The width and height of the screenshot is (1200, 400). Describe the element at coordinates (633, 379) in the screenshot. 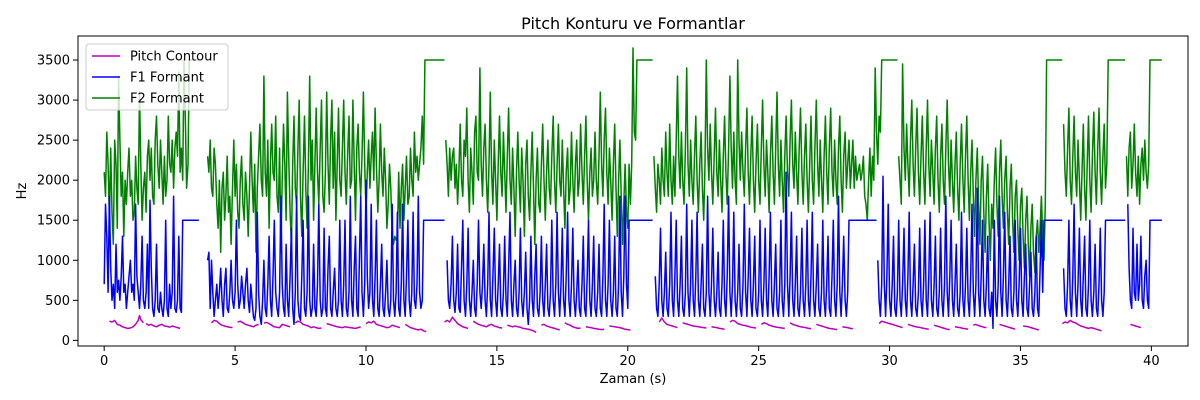

I see `x-axis-label: Zaman (s)` at that location.